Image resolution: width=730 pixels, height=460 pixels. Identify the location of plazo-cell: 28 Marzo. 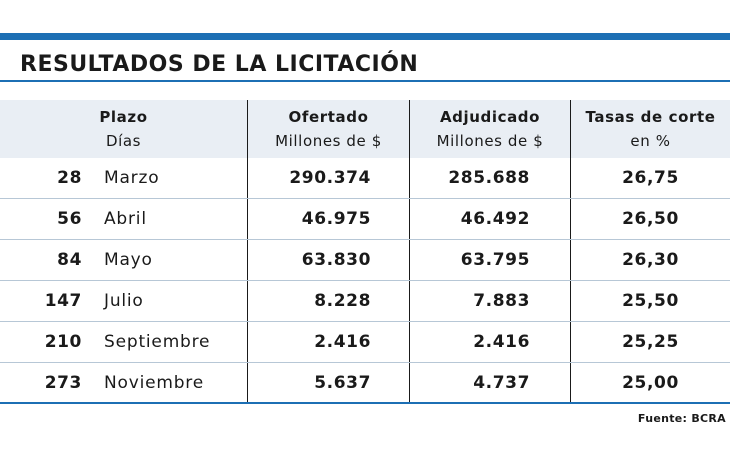
(123, 178).